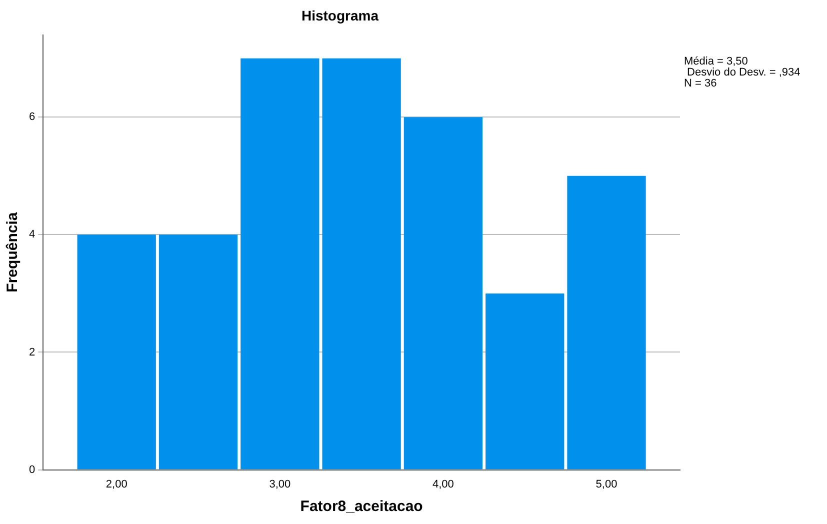  I want to click on x-tick-label: 5,00, so click(607, 484).